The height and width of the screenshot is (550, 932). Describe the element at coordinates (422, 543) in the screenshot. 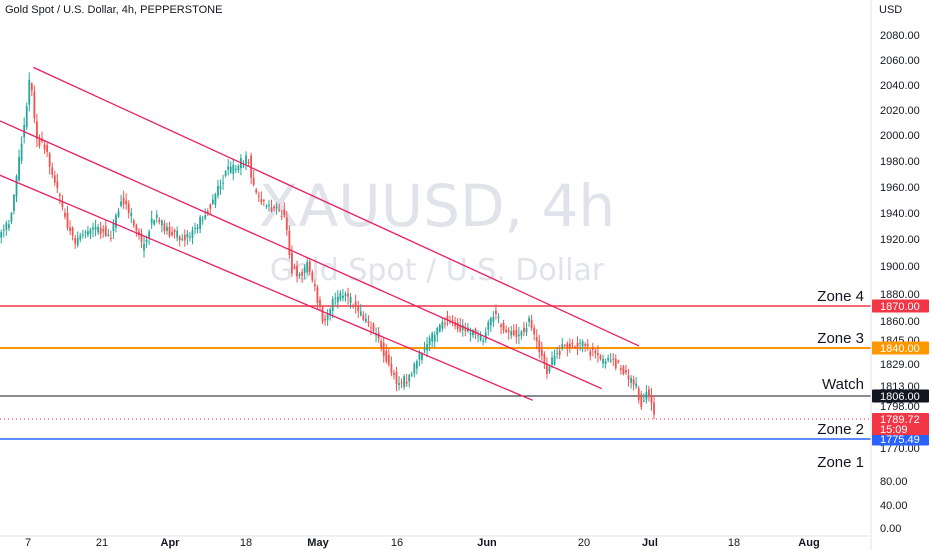

I see `time-axis-ticks: 7 21 Apr 18 May 16 Jun 20 Jul 18 Aug` at that location.